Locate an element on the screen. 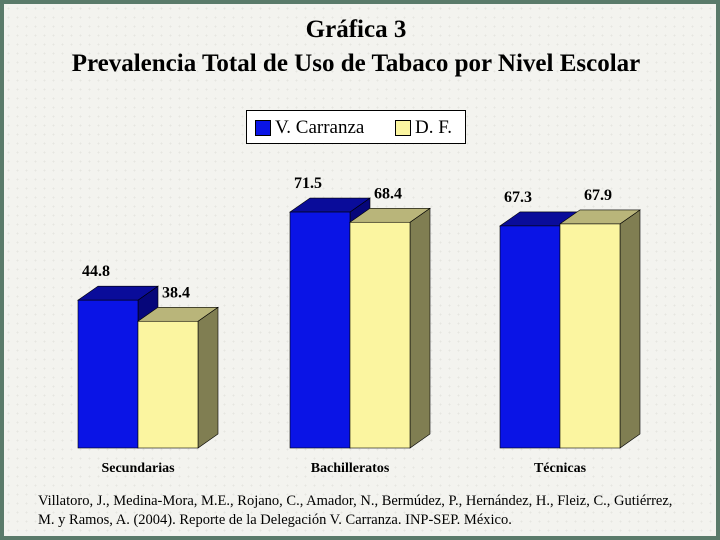 The height and width of the screenshot is (540, 720). value-label-v-carranza-1: 71.5 is located at coordinates (308, 183).